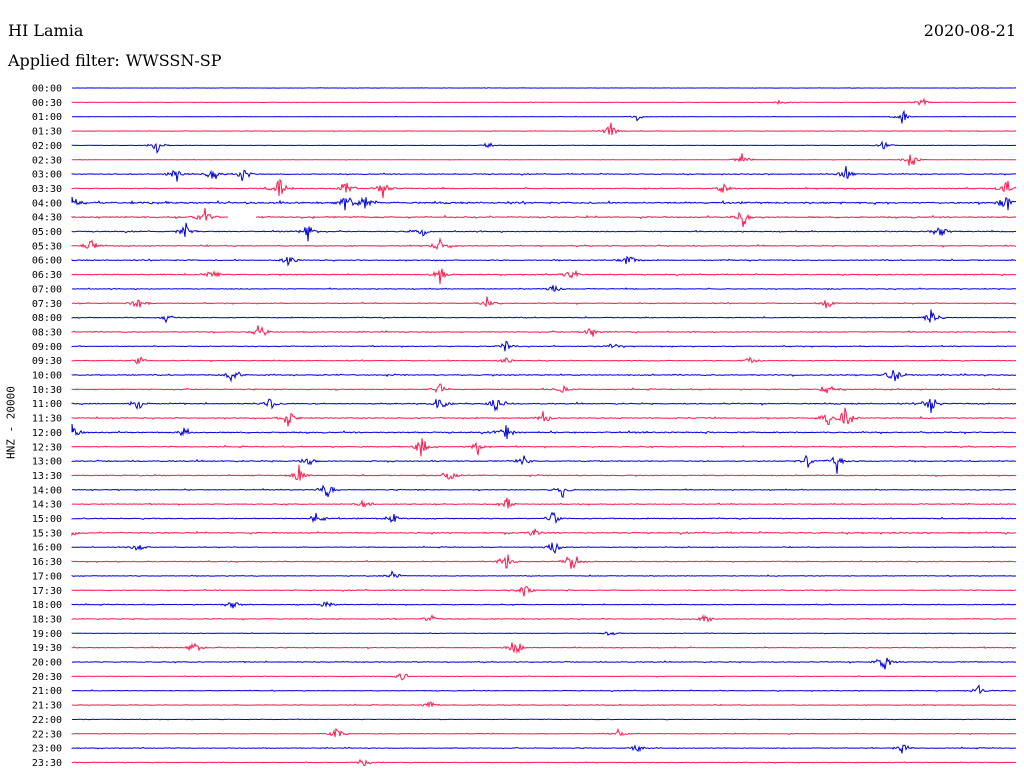 Image resolution: width=1024 pixels, height=780 pixels. What do you see at coordinates (47, 304) in the screenshot?
I see `time-tick-label: 07:30` at bounding box center [47, 304].